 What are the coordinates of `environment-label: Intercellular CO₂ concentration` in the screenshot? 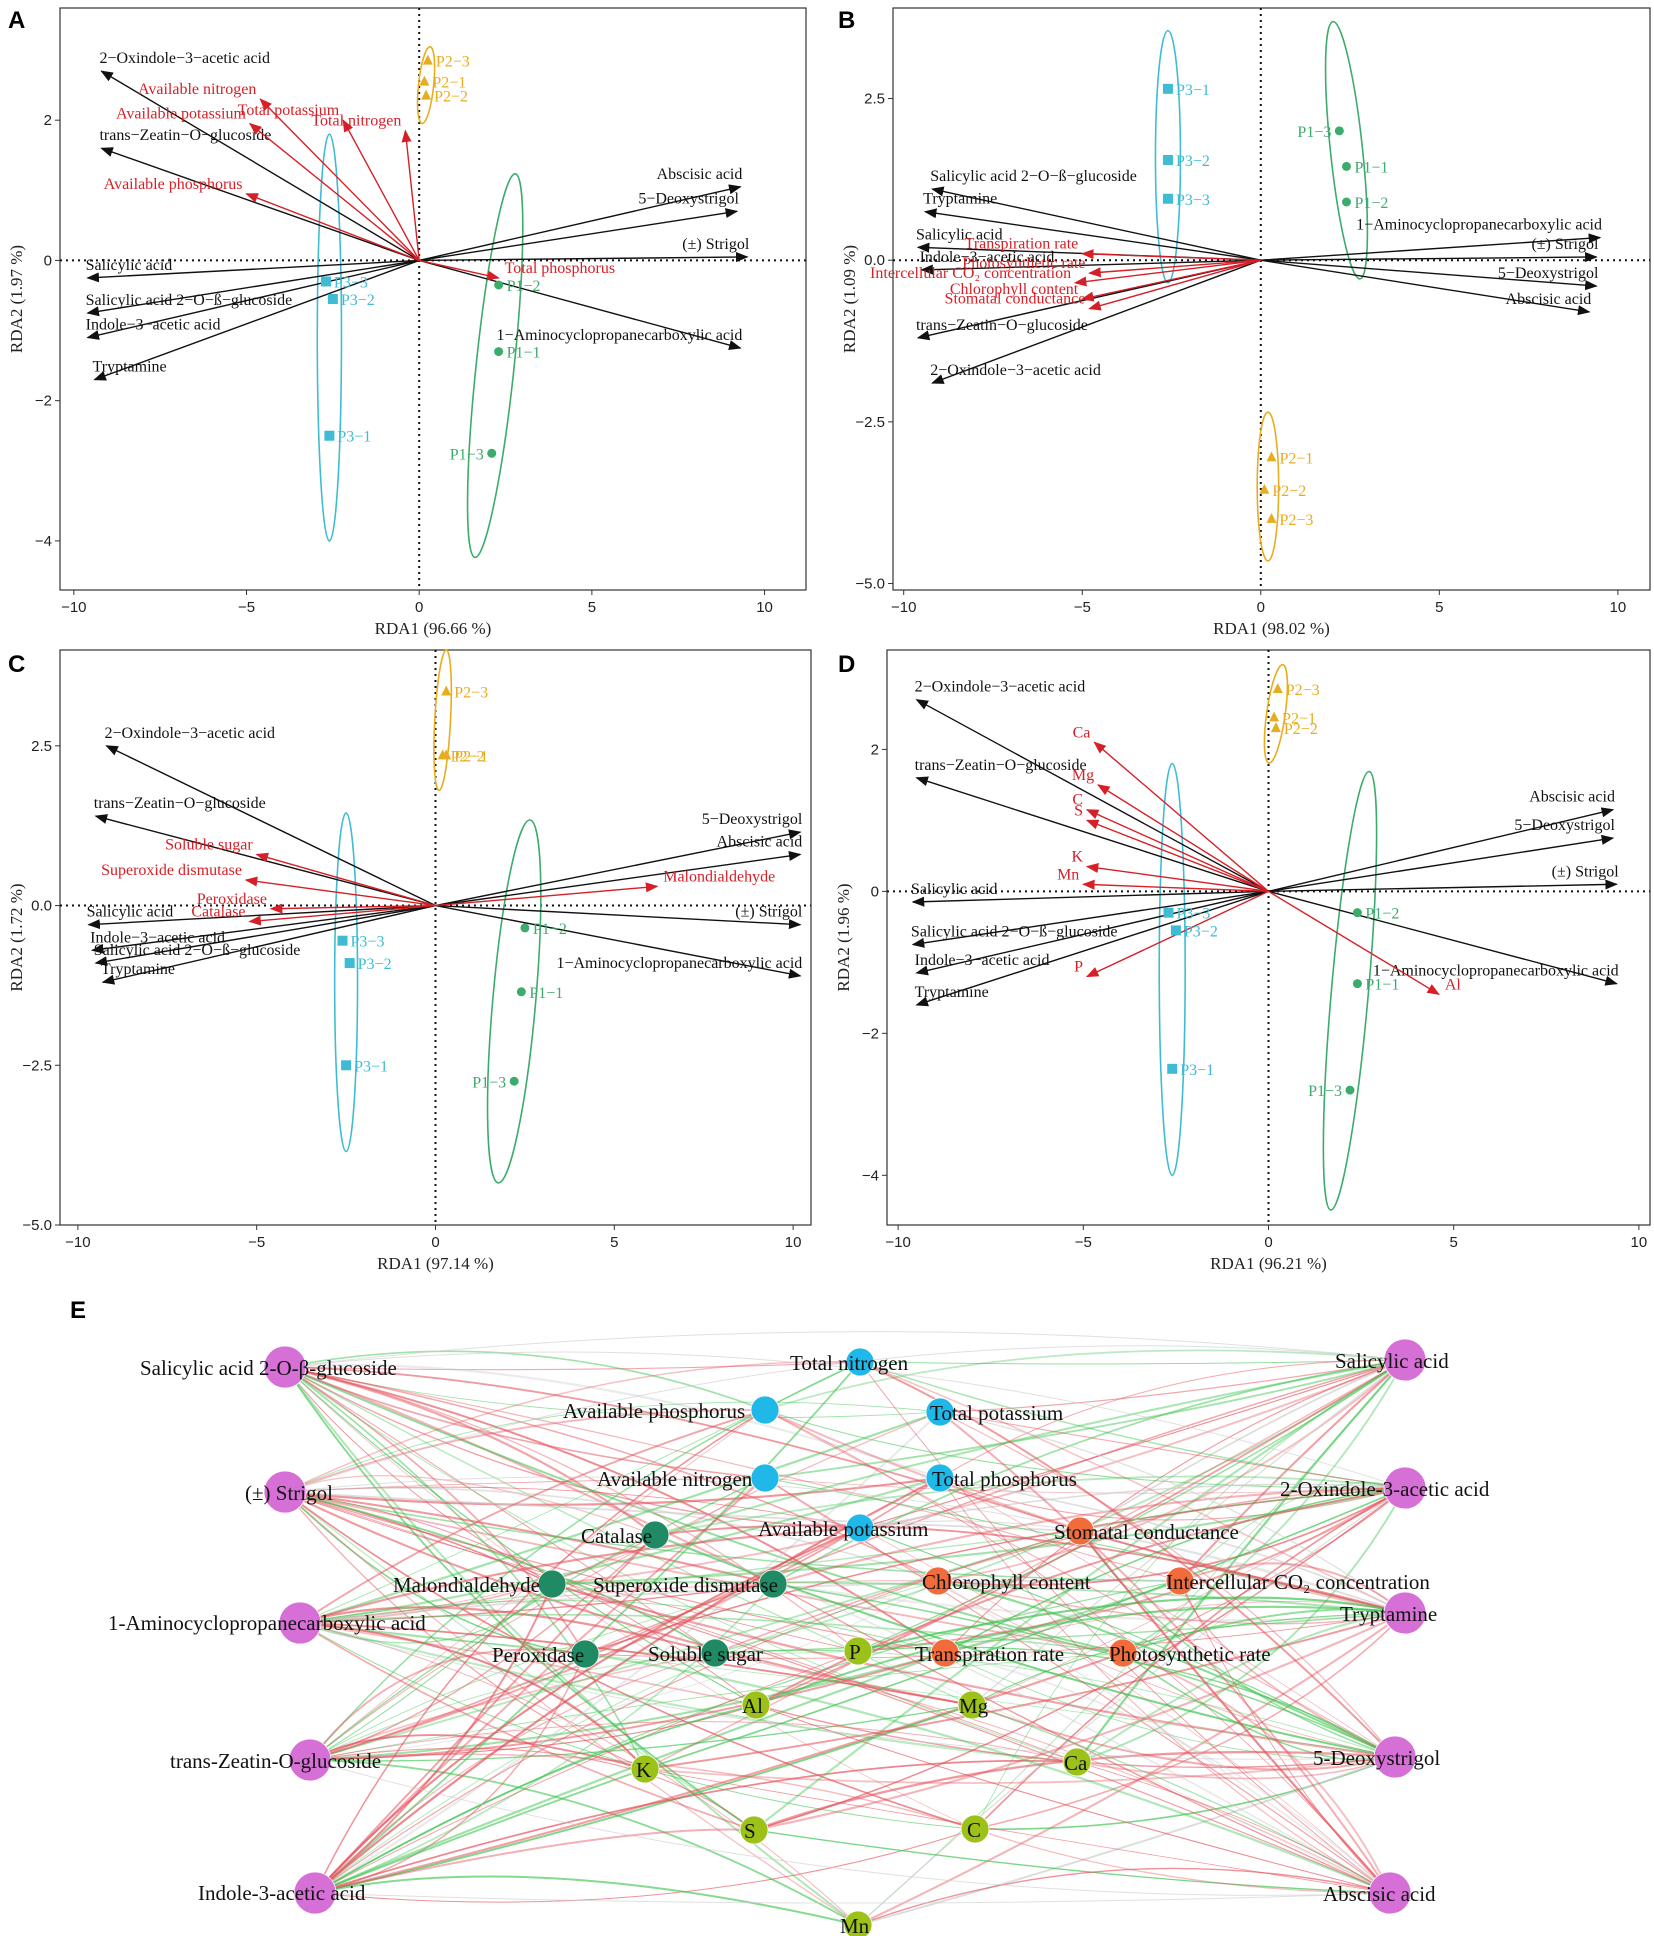 It's located at (970, 273).